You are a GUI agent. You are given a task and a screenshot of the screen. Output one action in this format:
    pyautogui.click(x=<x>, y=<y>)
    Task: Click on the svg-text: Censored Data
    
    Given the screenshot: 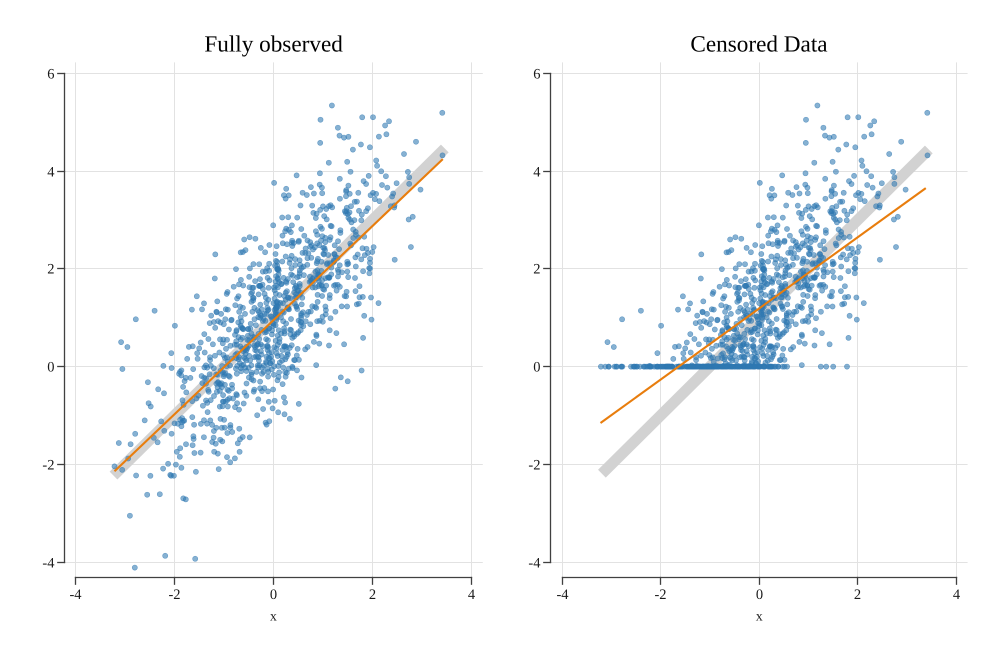 What is the action you would take?
    pyautogui.click(x=758, y=45)
    